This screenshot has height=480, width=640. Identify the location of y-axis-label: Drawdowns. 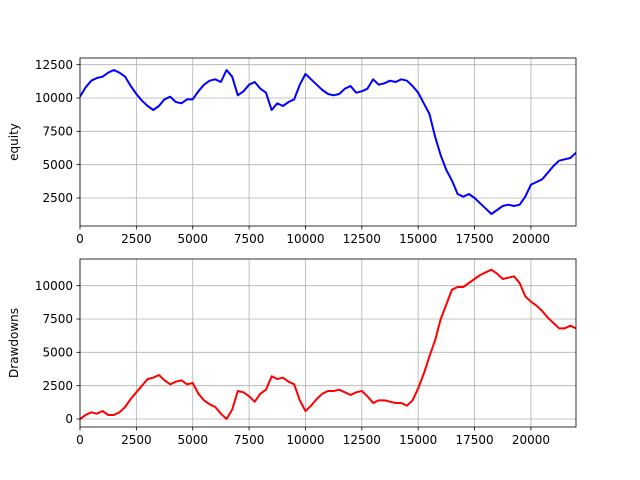
(14, 343).